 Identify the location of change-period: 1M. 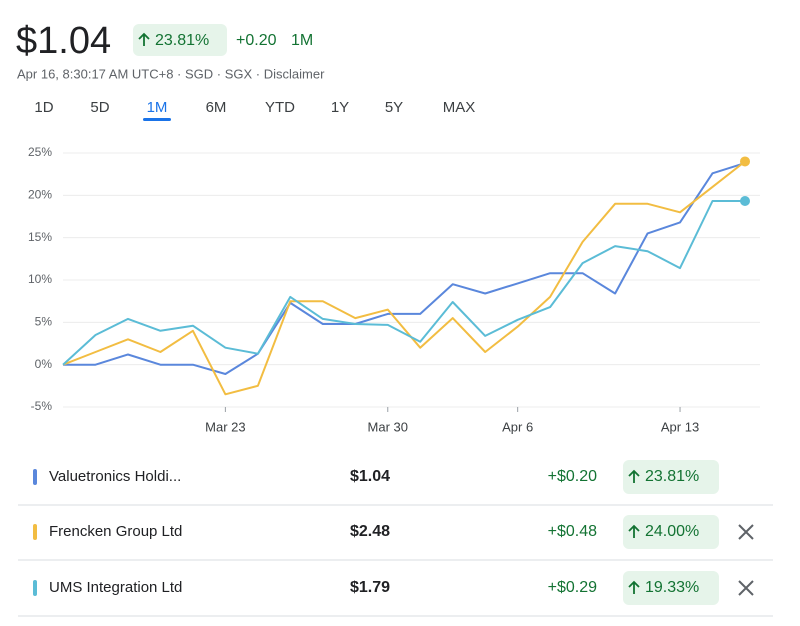
(302, 40).